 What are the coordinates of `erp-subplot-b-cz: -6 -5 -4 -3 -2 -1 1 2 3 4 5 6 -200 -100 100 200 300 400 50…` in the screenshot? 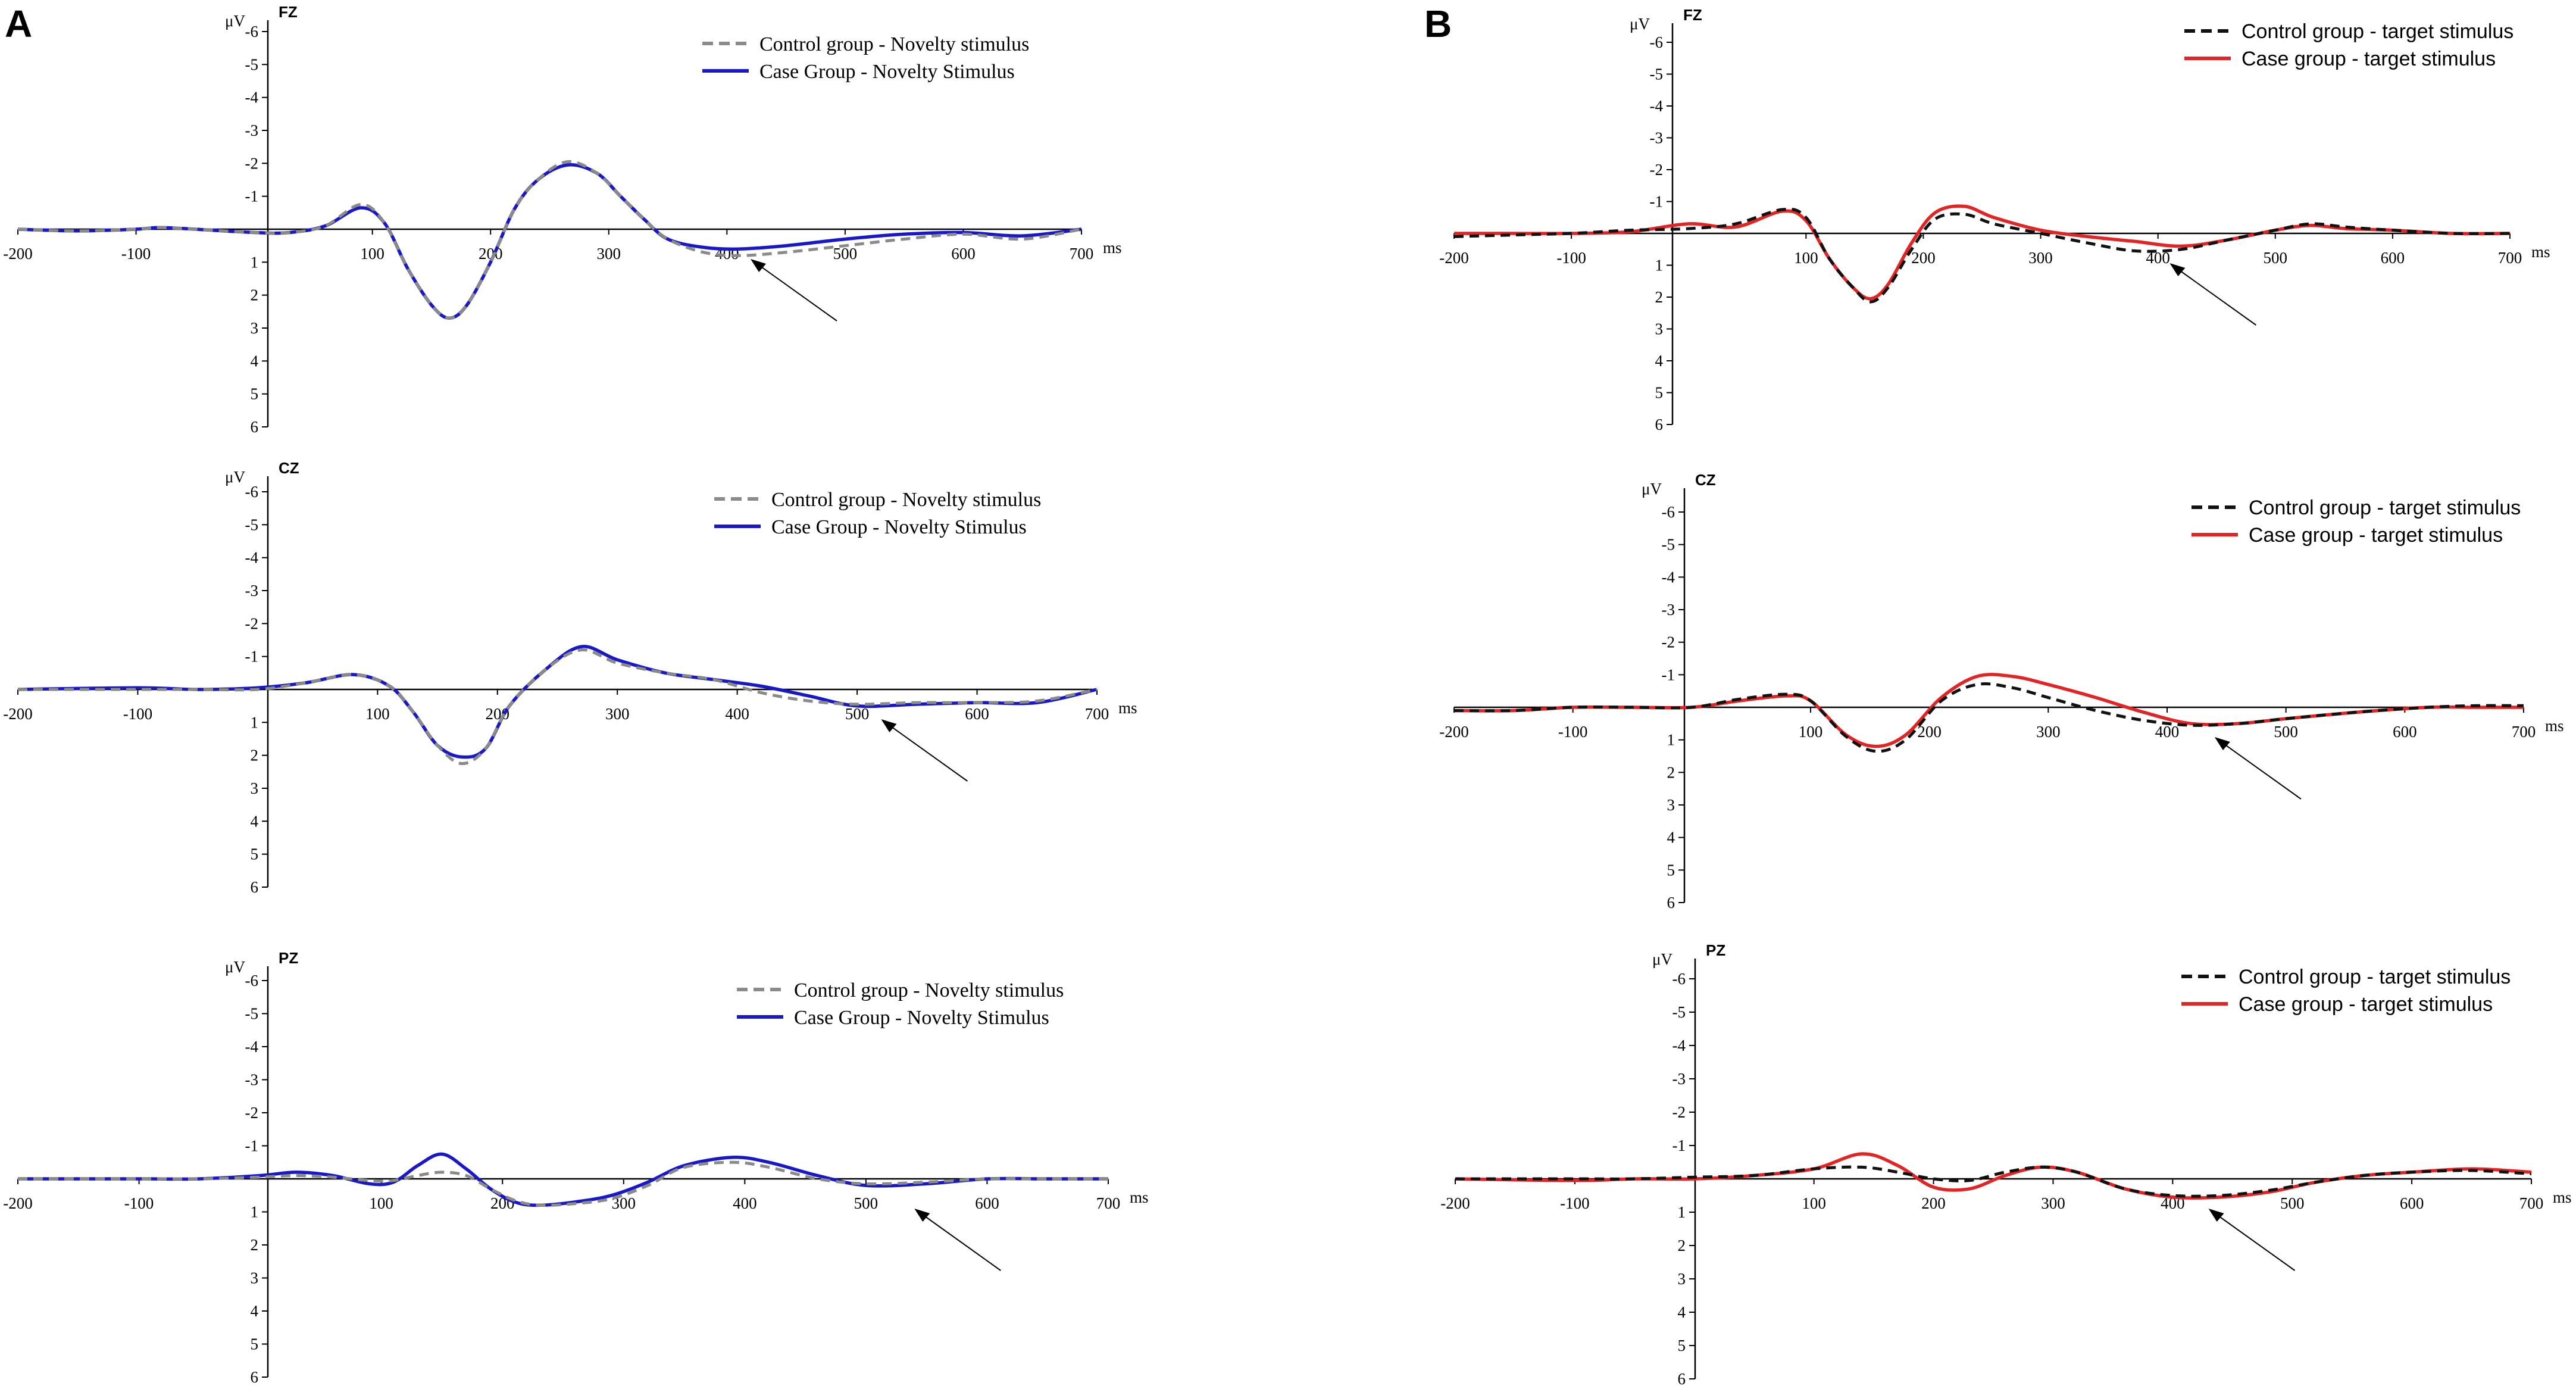 It's located at (2001, 691).